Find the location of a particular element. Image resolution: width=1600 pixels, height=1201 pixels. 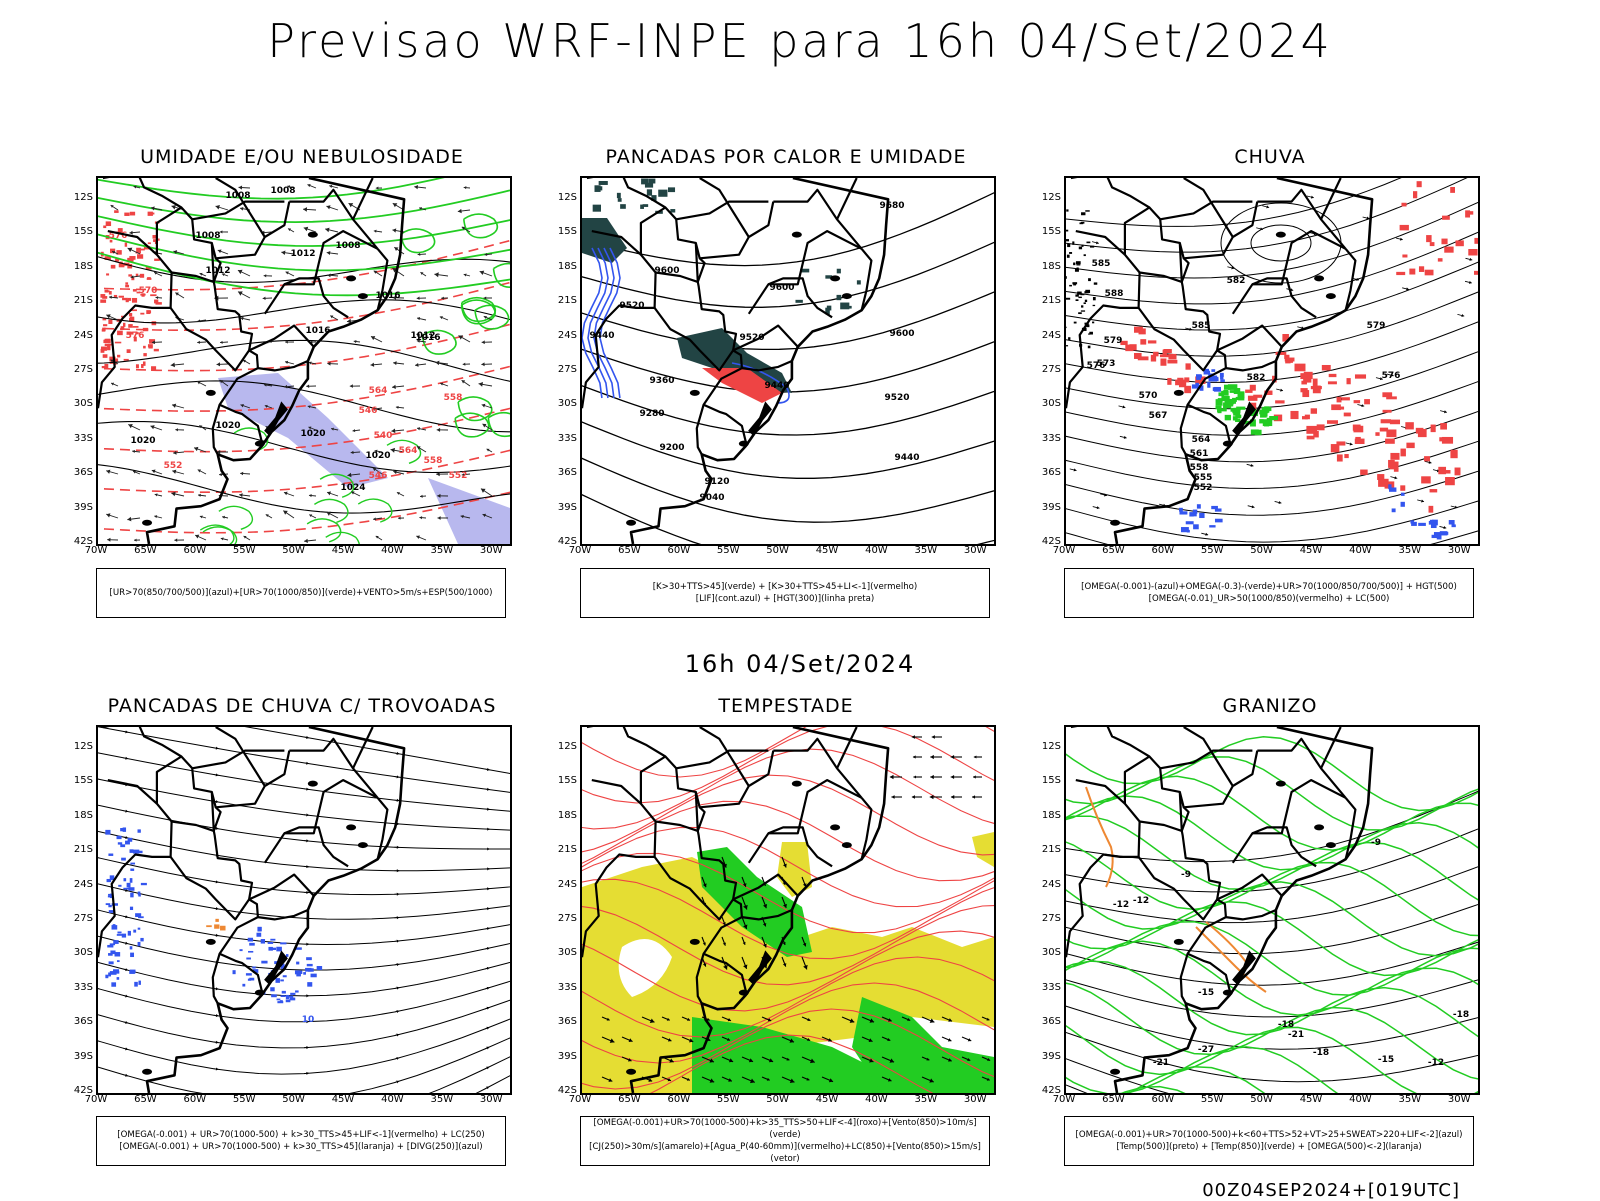

panel-title-chuva: CHUVA is located at coordinates (1270, 157).